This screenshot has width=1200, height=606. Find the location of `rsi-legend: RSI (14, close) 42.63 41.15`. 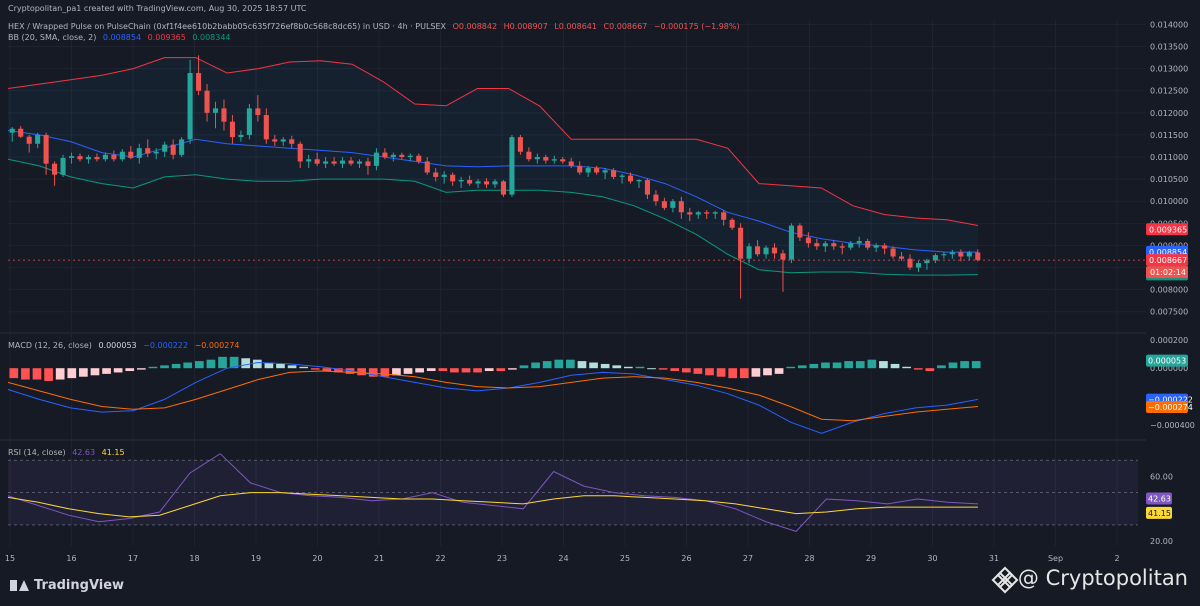

rsi-legend: RSI (14, close) 42.63 41.15 is located at coordinates (68, 452).